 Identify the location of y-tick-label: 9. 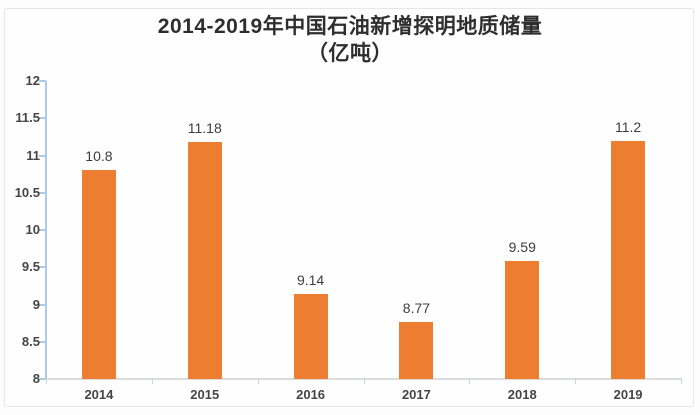
(36, 304).